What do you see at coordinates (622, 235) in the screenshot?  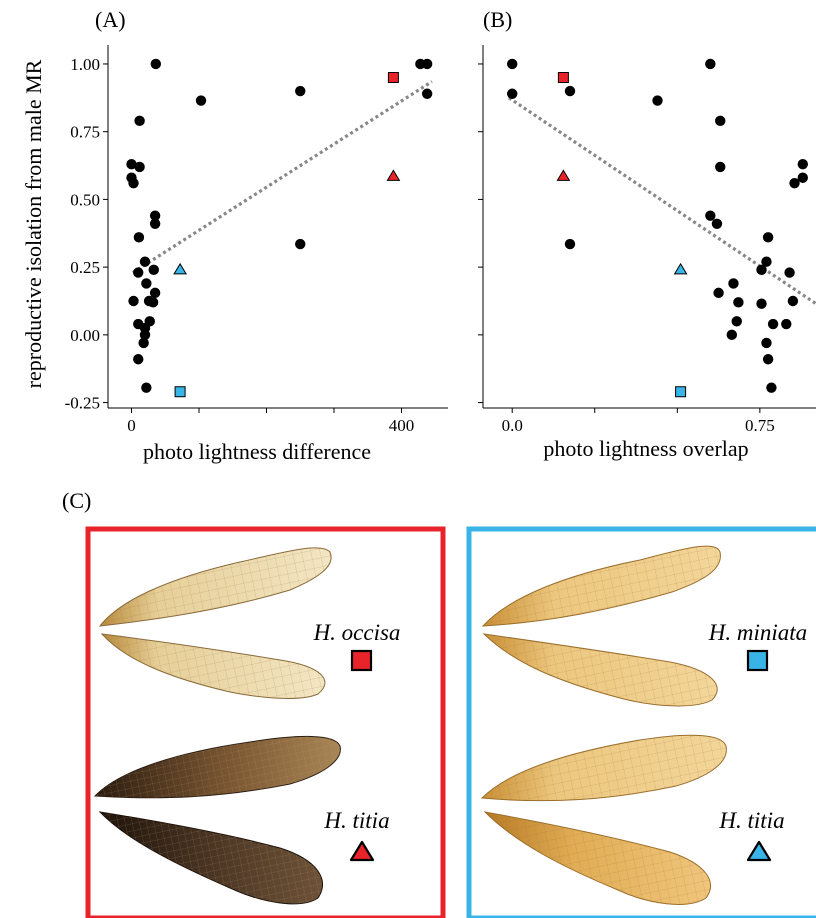 I see `panel-b-species-markers` at bounding box center [622, 235].